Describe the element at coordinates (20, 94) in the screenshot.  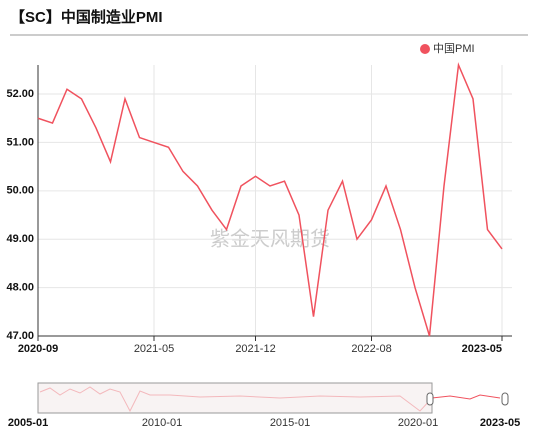
I see `y-tick-label: 52.00` at that location.